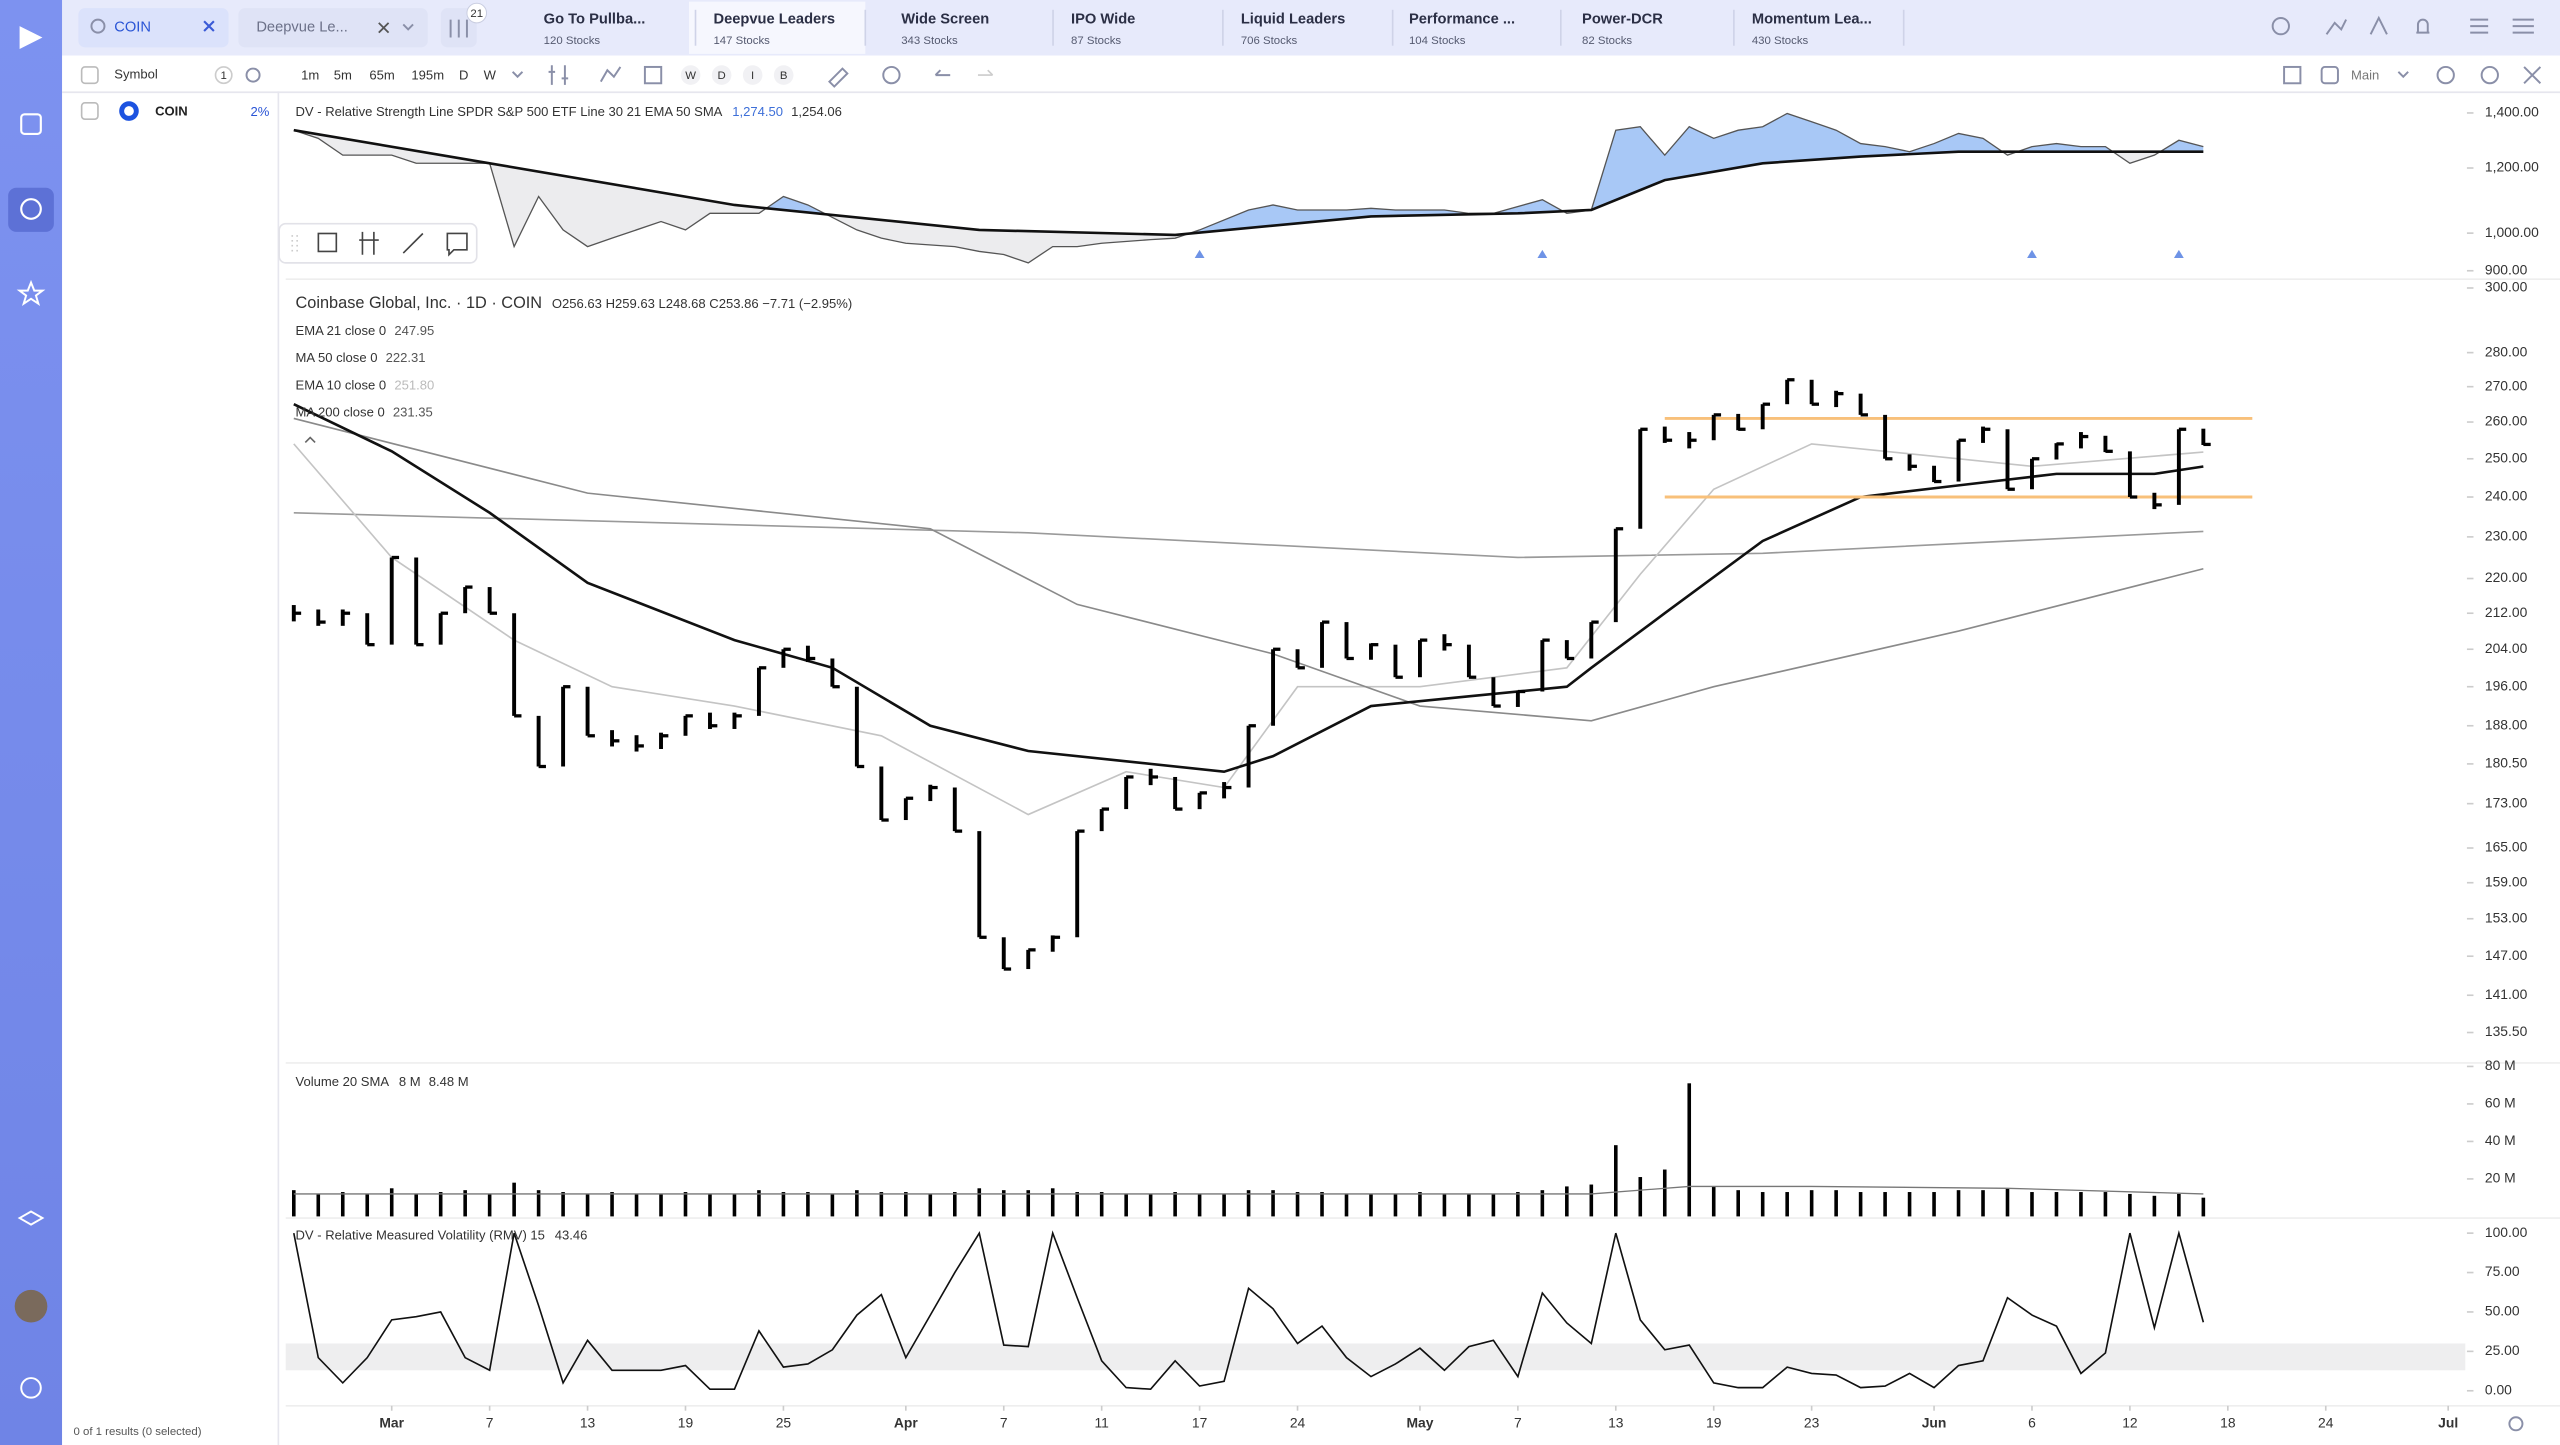 Image resolution: width=2560 pixels, height=1445 pixels. Describe the element at coordinates (1293, 19) in the screenshot. I see `tab-name: Liquid Leaders` at that location.